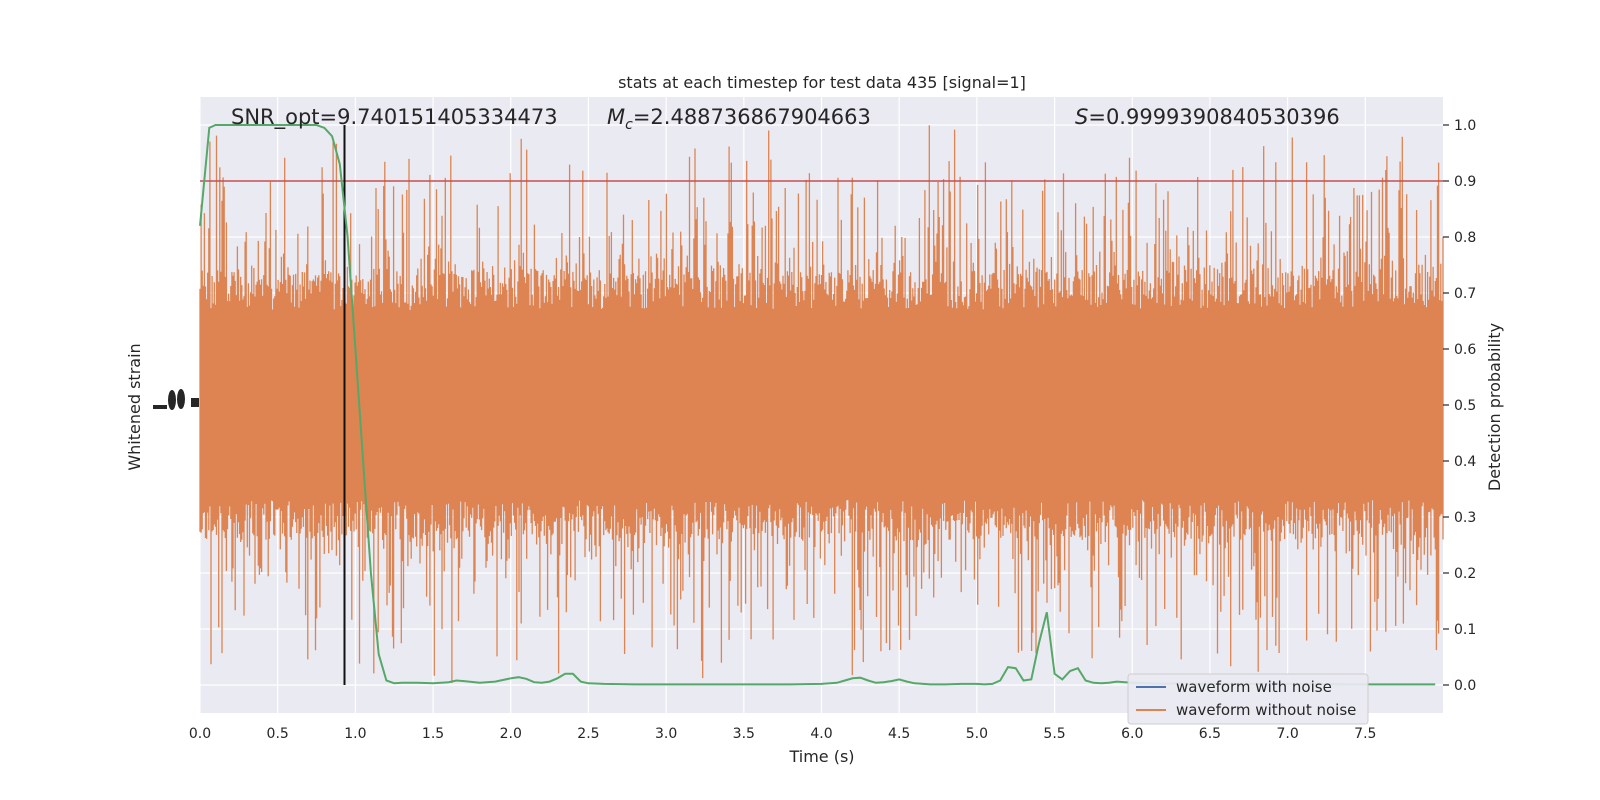  I want to click on y-tick-label: 0.2, so click(1465, 574).